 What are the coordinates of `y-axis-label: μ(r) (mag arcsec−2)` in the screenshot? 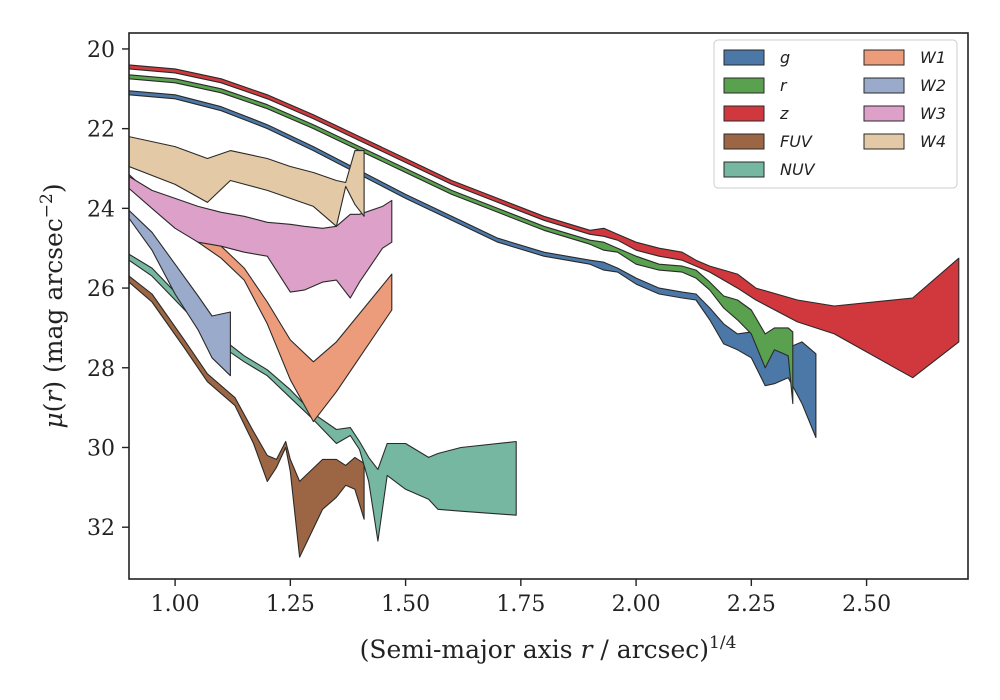 It's located at (52, 305).